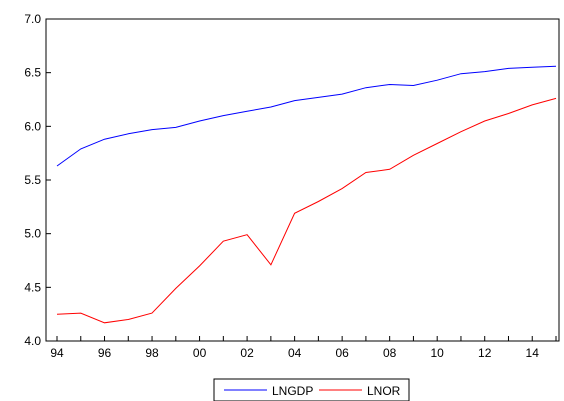  What do you see at coordinates (57, 353) in the screenshot?
I see `x-tick-label: 94` at bounding box center [57, 353].